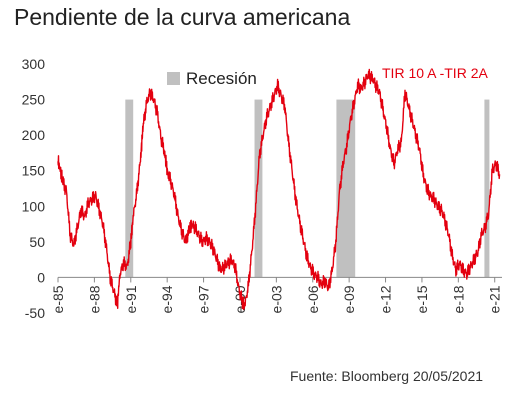 The image size is (521, 418). Describe the element at coordinates (131, 299) in the screenshot. I see `x-tick-label: e-91` at that location.